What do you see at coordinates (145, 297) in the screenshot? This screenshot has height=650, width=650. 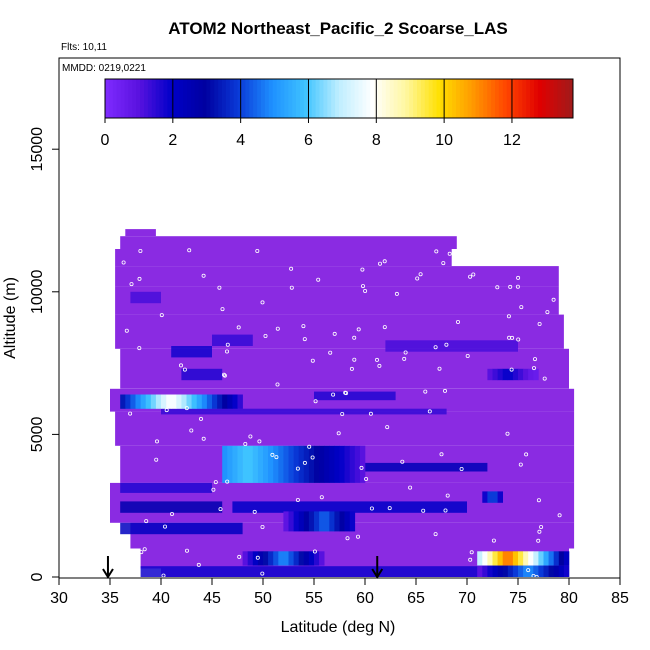 I see `streak-cell` at bounding box center [145, 297].